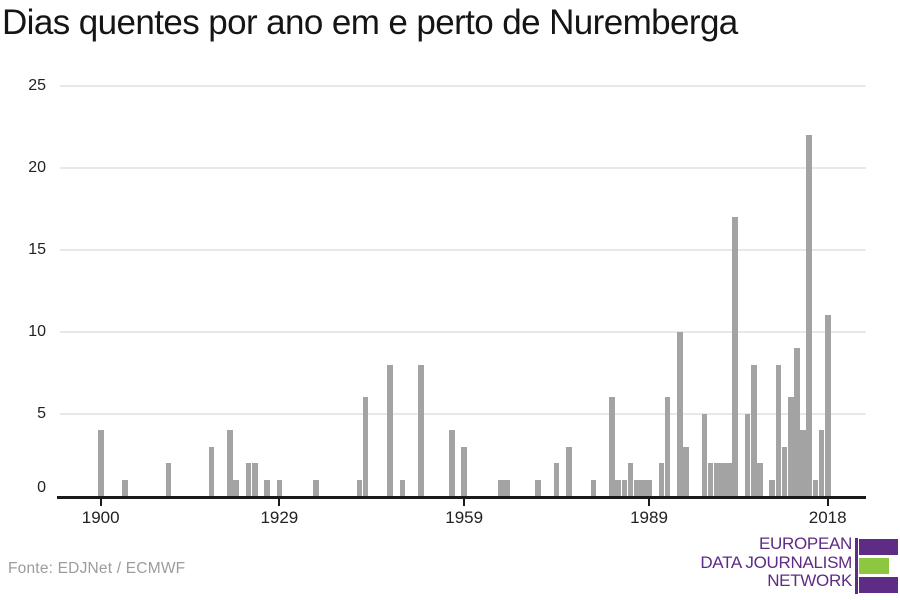  I want to click on edjnet-logo-text: EUROPEAN DATA JOURNALISM NETWORK, so click(776, 562).